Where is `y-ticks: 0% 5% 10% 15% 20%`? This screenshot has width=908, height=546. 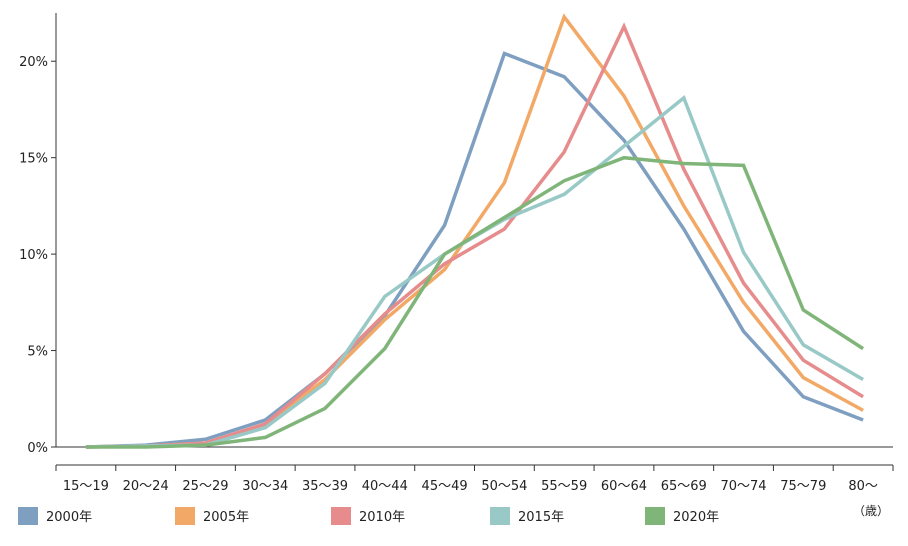
y-ticks: 0% 5% 10% 15% 20% is located at coordinates (37, 255).